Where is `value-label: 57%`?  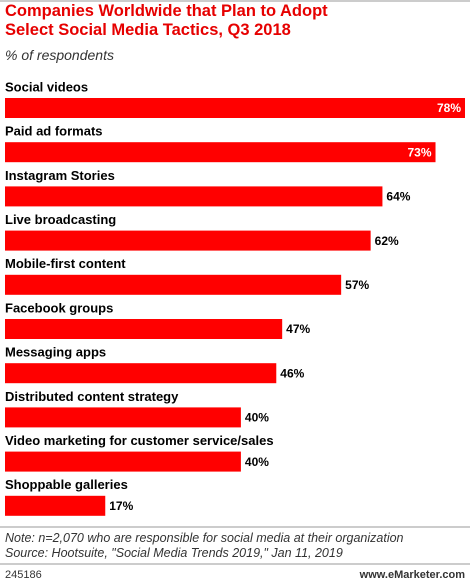
value-label: 57% is located at coordinates (357, 285).